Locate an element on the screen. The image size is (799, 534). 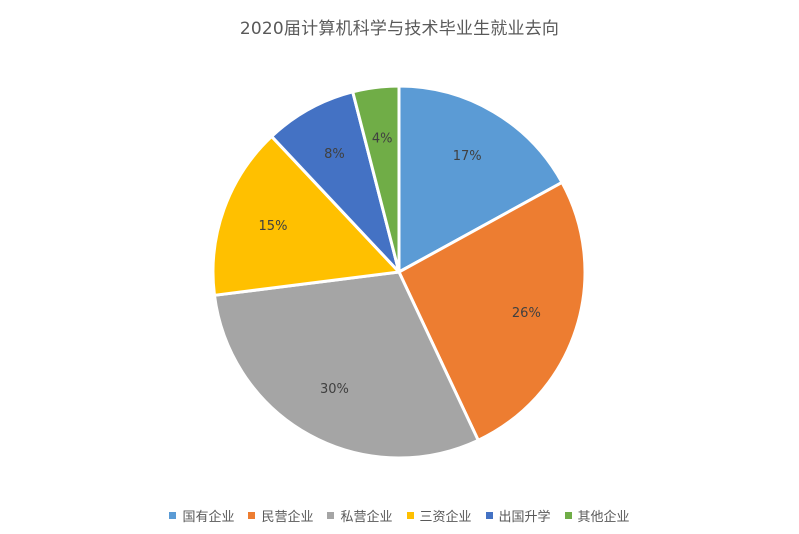
legend-label: 三资企业 is located at coordinates (445, 517).